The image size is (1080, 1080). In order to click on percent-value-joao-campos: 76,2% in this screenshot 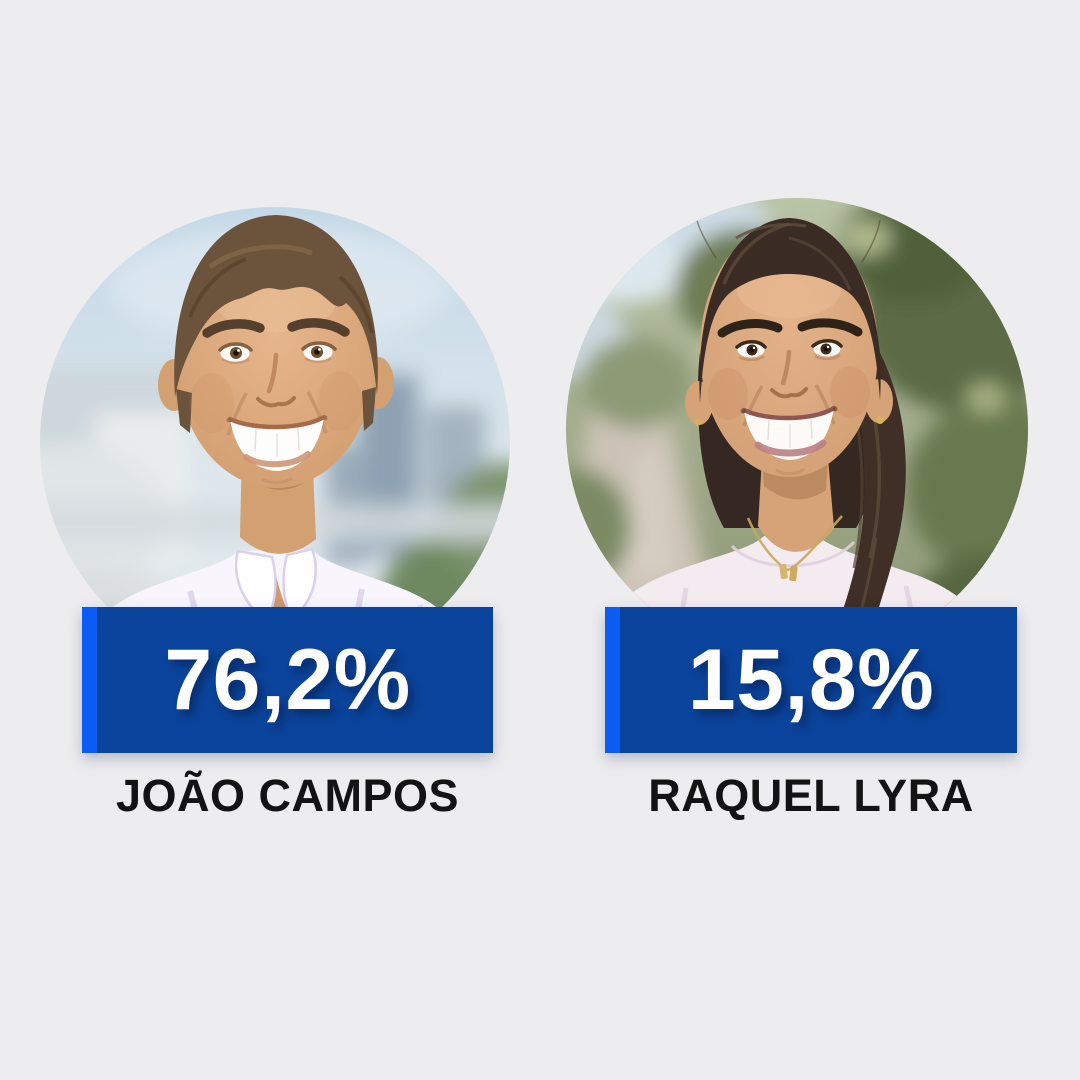, I will do `click(287, 680)`.